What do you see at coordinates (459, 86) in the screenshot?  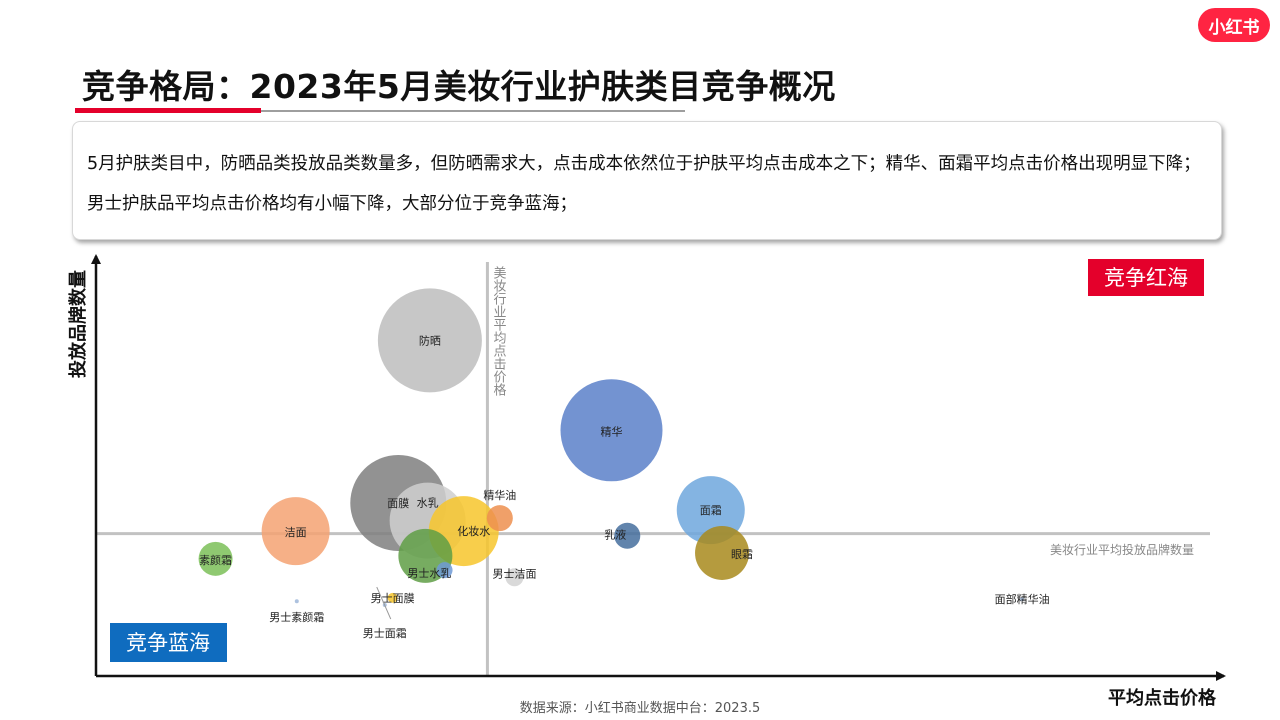 I see `page-title: 竞争格局：2023年5月美妆行业护肤类目竞争概况` at bounding box center [459, 86].